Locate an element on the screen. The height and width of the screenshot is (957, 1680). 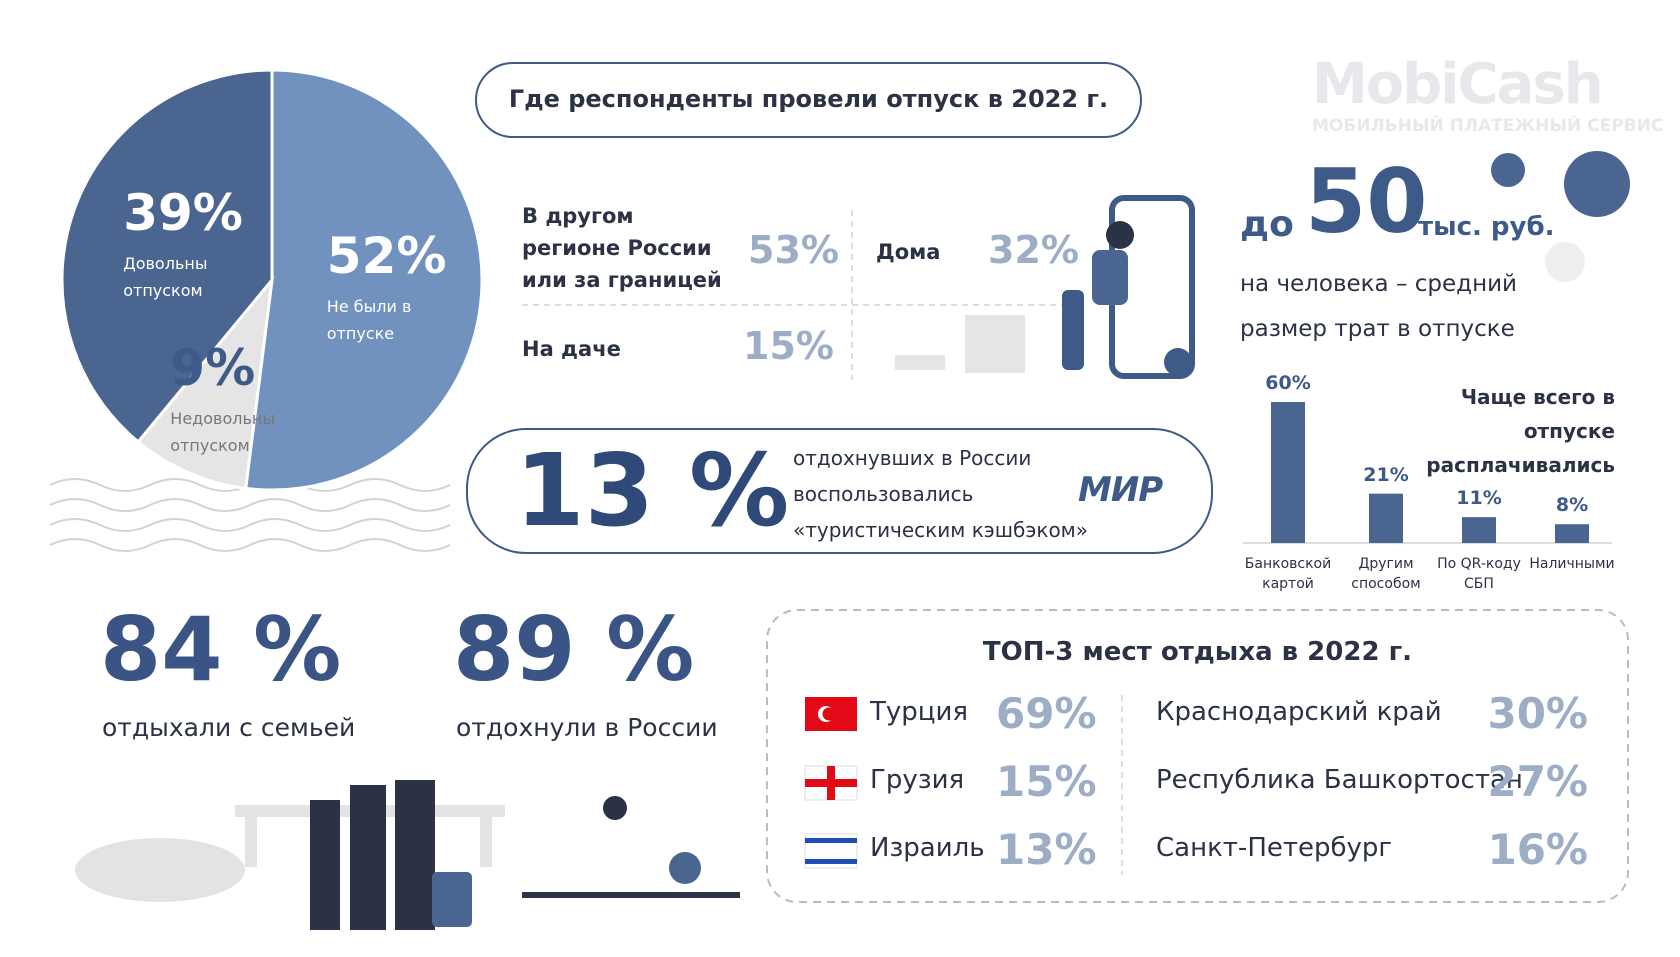
region-name: Санкт-Петербург is located at coordinates (1274, 848).